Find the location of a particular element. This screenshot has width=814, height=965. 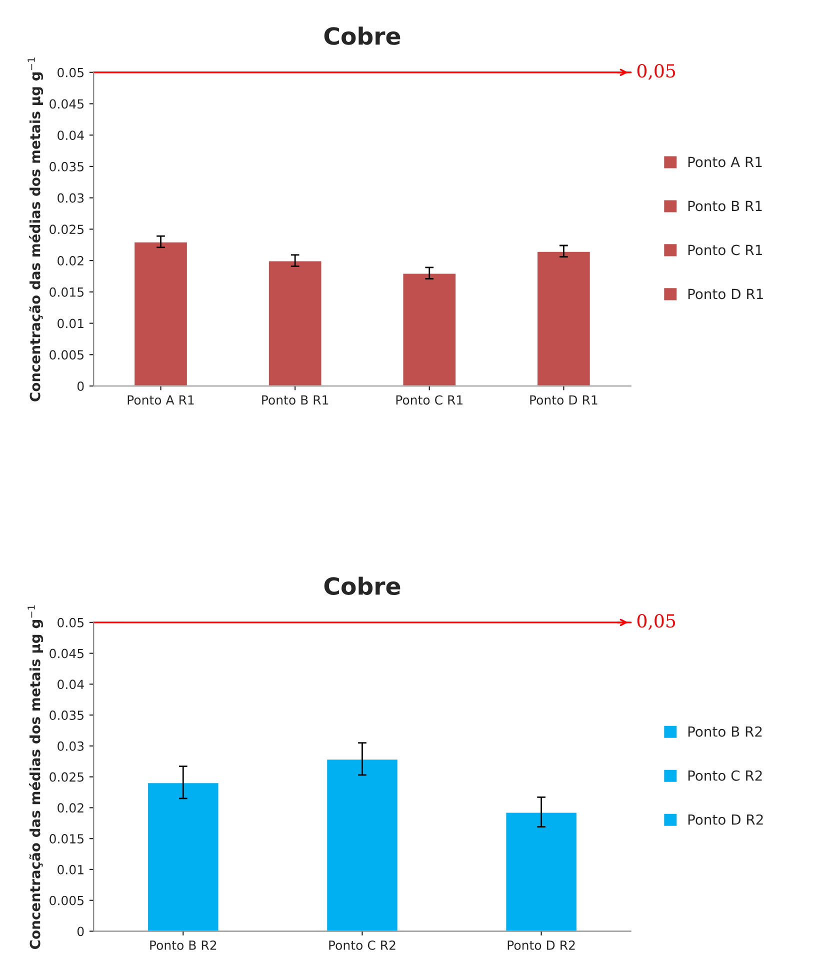

legend-label: Ponto C R1 is located at coordinates (725, 250).